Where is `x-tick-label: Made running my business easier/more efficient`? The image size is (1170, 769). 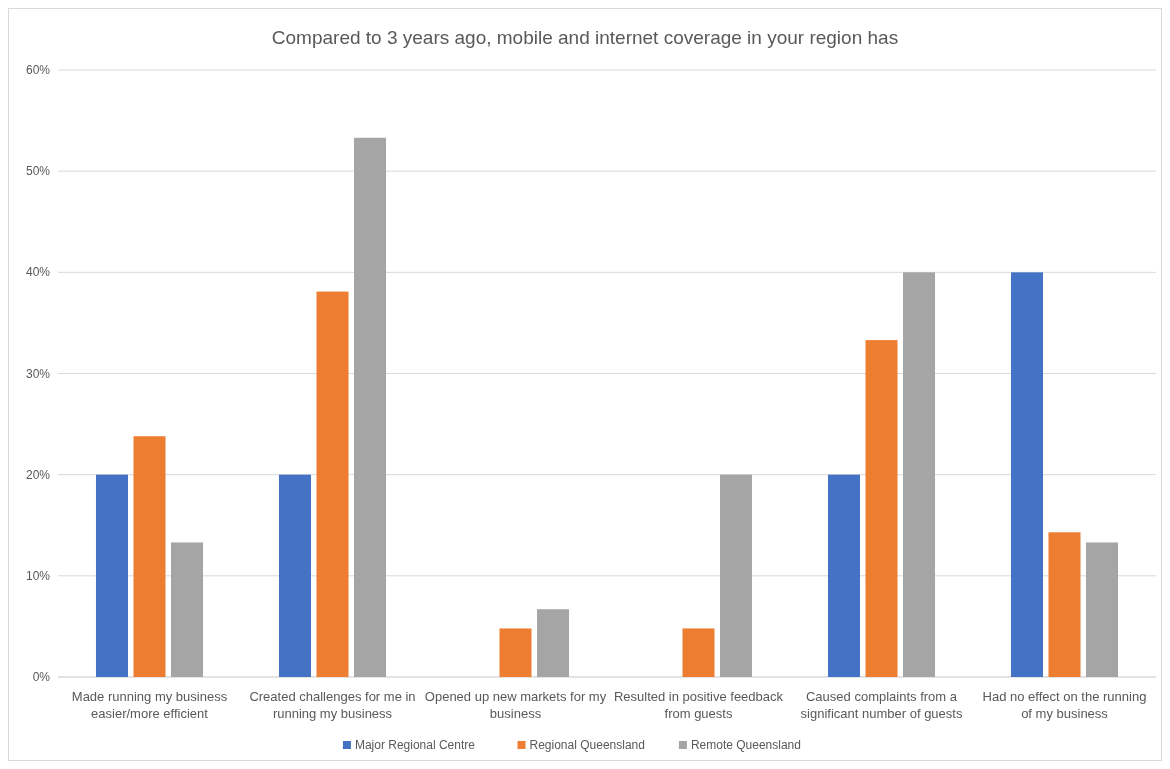
x-tick-label: Made running my business easier/more efficient is located at coordinates (149, 705).